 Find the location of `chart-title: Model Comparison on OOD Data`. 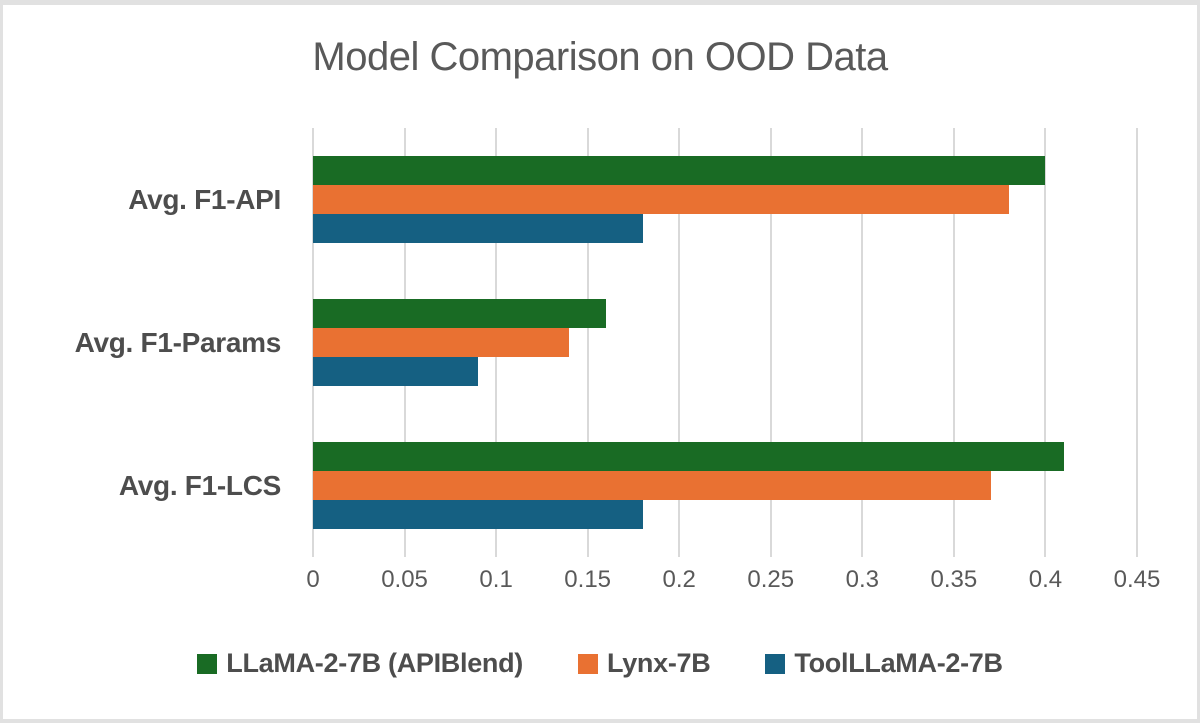

chart-title: Model Comparison on OOD Data is located at coordinates (600, 57).